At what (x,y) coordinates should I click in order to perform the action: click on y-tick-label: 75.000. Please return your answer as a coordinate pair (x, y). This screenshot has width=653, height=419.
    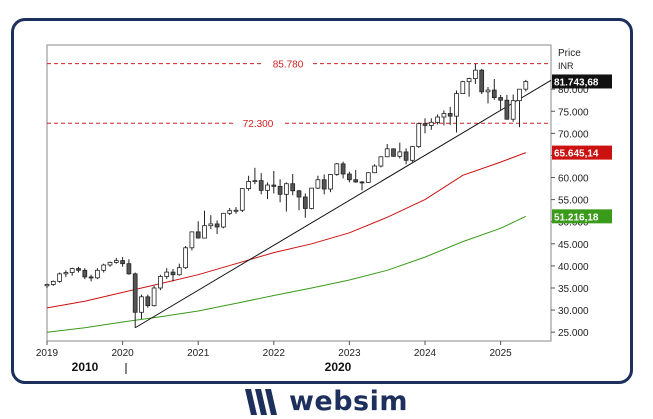
    Looking at the image, I should click on (573, 112).